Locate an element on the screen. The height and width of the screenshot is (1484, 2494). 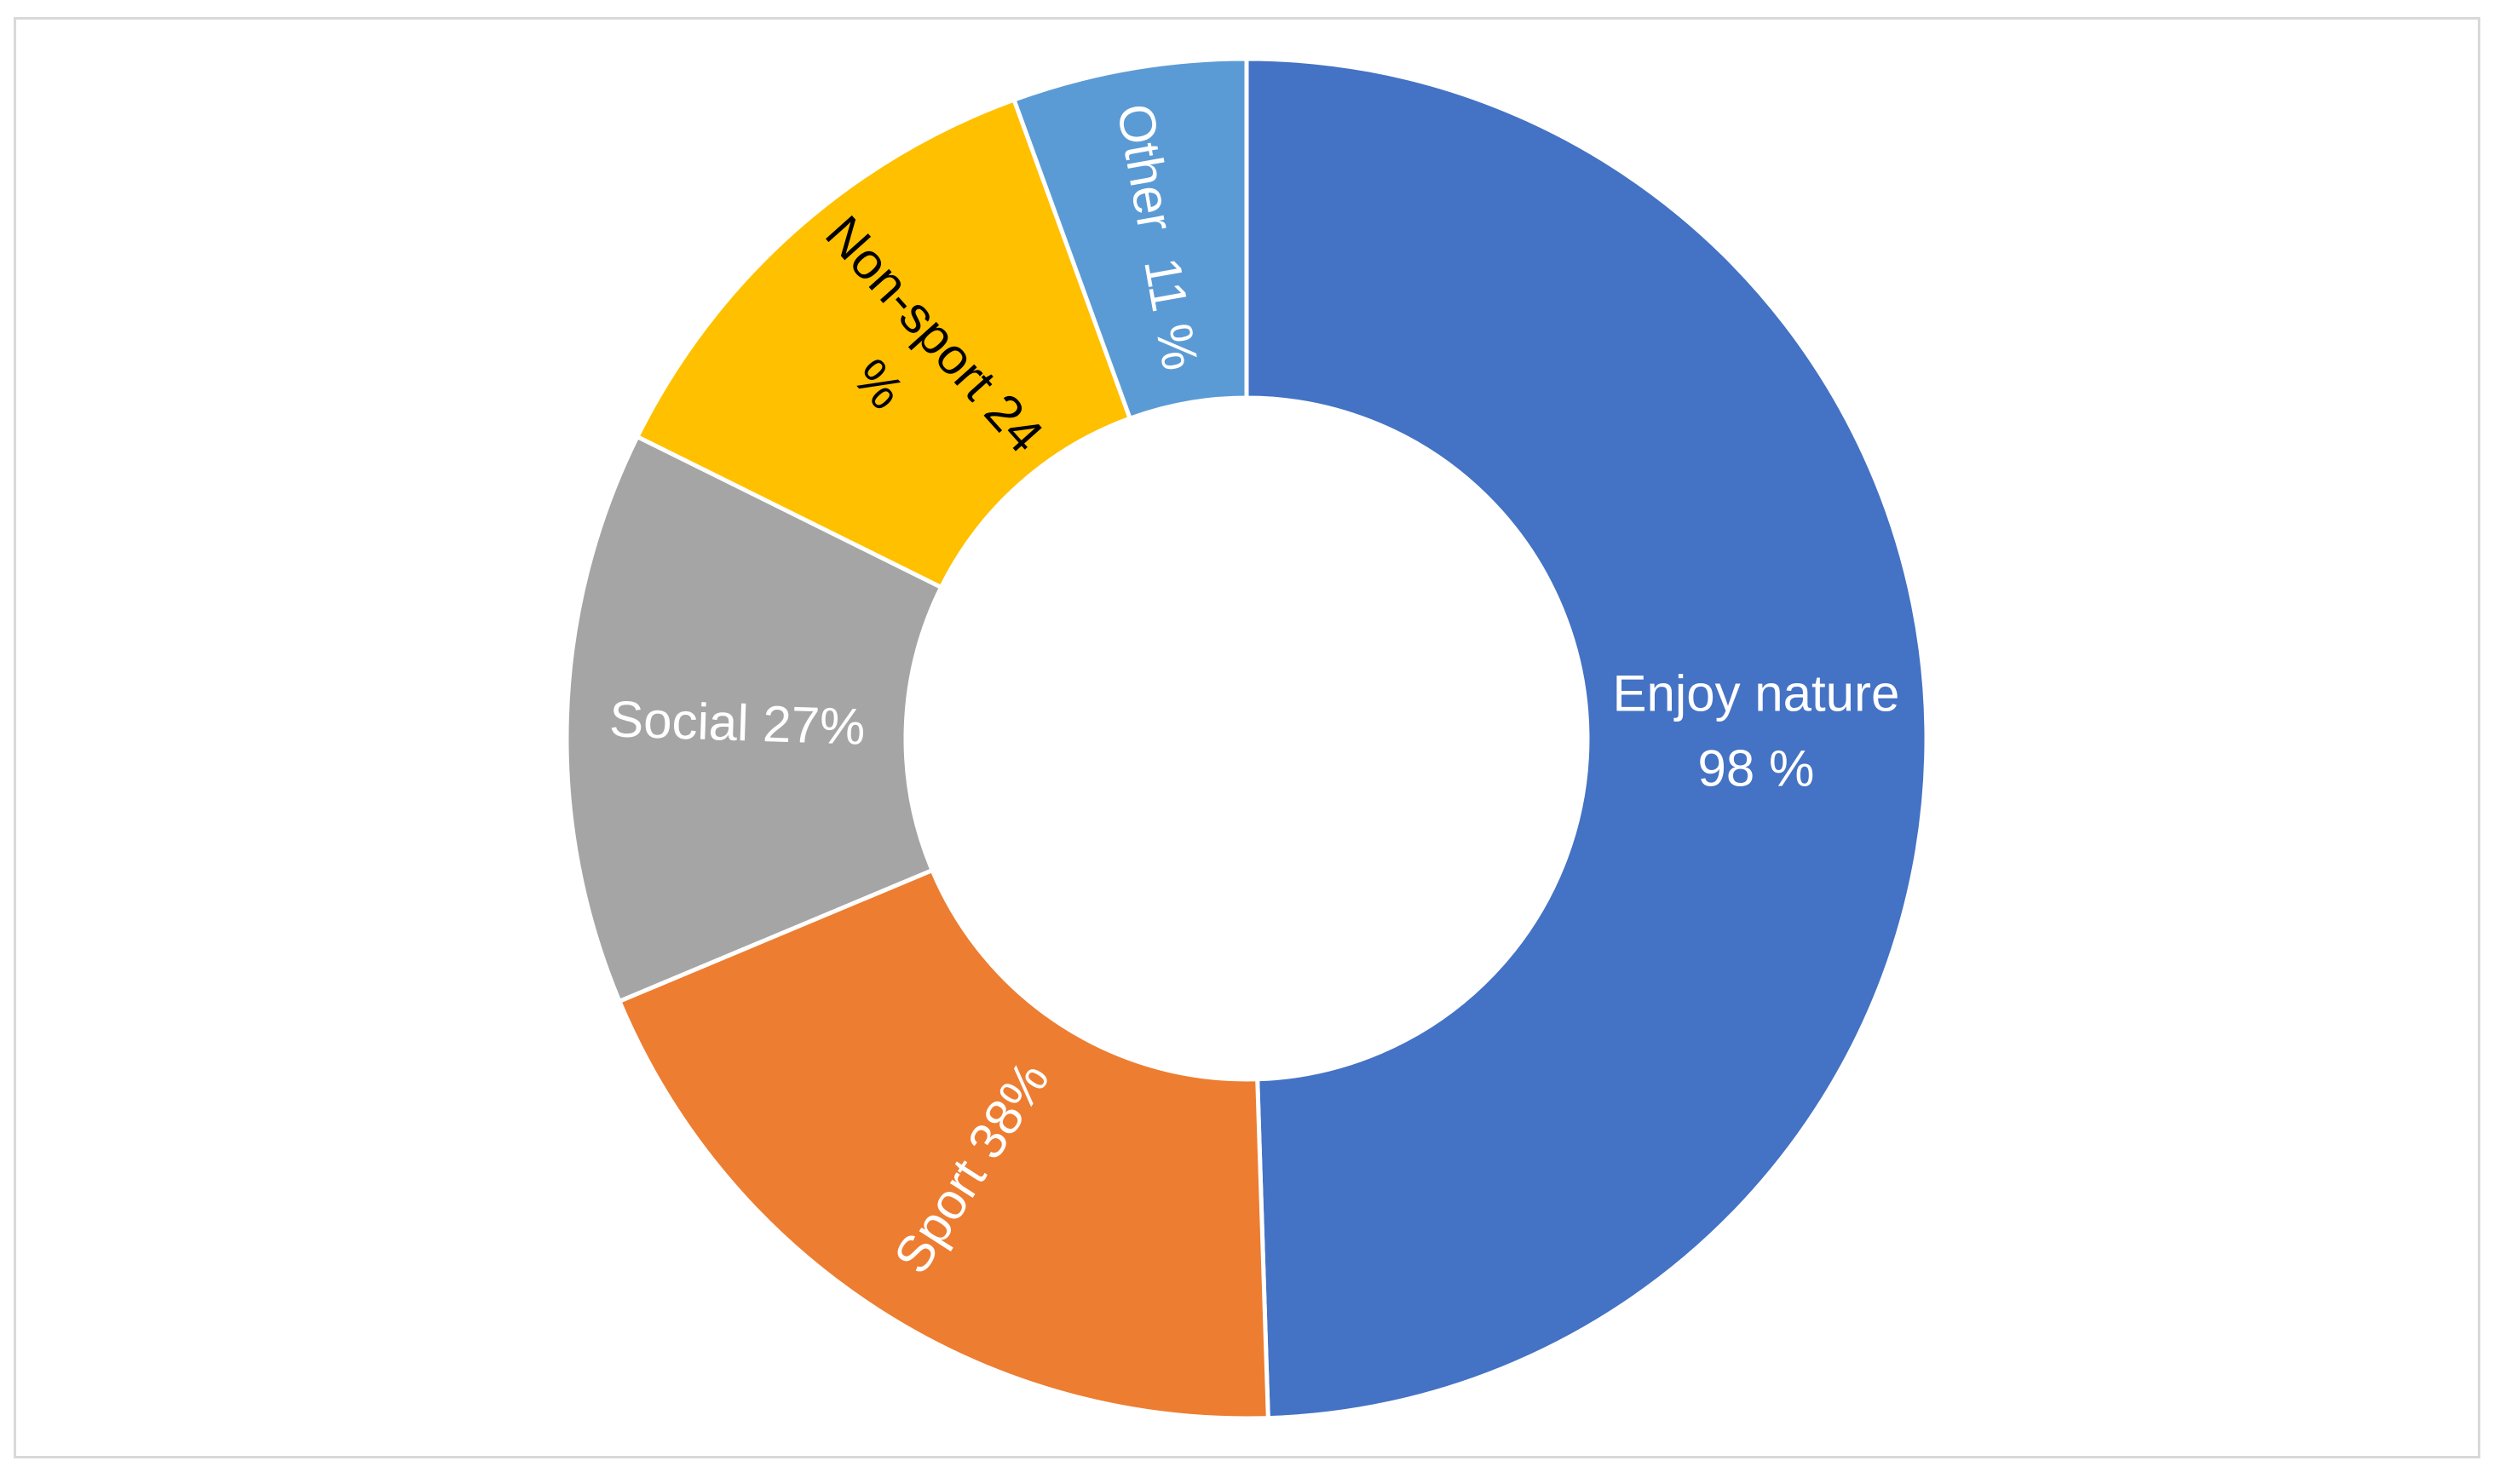
slice-sport is located at coordinates (944, 1144).